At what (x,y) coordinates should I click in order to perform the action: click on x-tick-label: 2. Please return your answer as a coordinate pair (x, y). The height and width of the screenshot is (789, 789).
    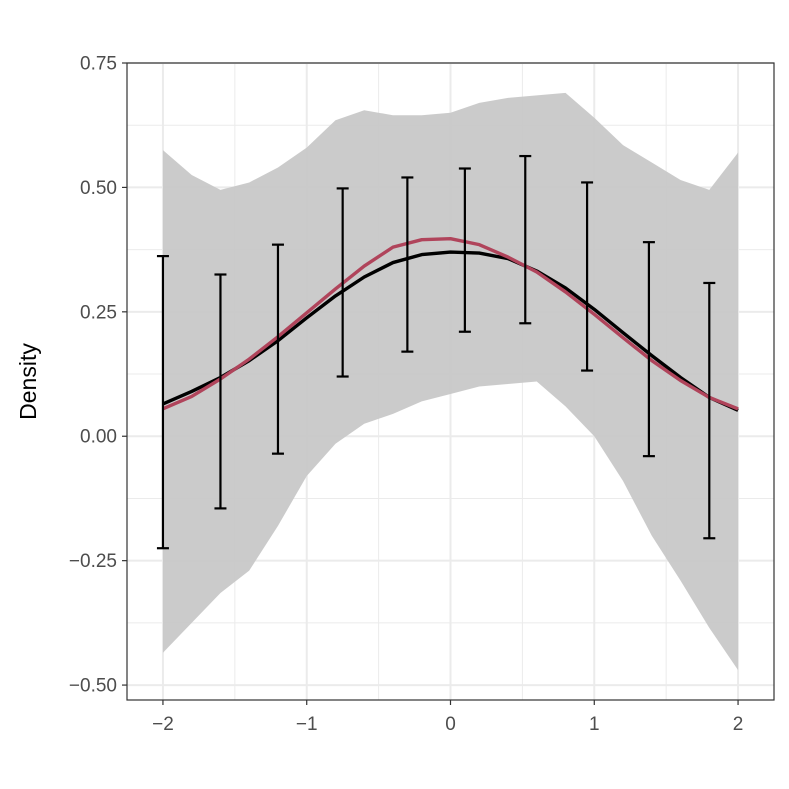
    Looking at the image, I should click on (738, 724).